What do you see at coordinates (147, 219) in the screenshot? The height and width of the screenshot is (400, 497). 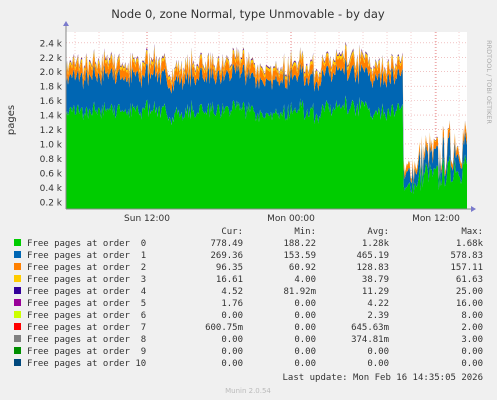 I see `x-tick-label: Sun 12:00` at bounding box center [147, 219].